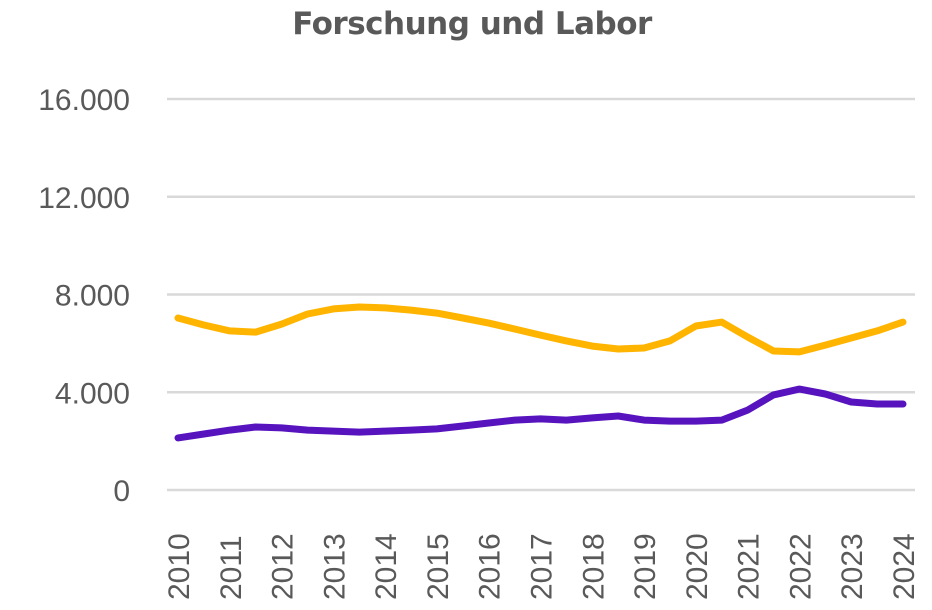 Image resolution: width=932 pixels, height=610 pixels. I want to click on y-axis-tick-labels: 0 4.000 8.000 12.000 16.000, so click(84, 296).